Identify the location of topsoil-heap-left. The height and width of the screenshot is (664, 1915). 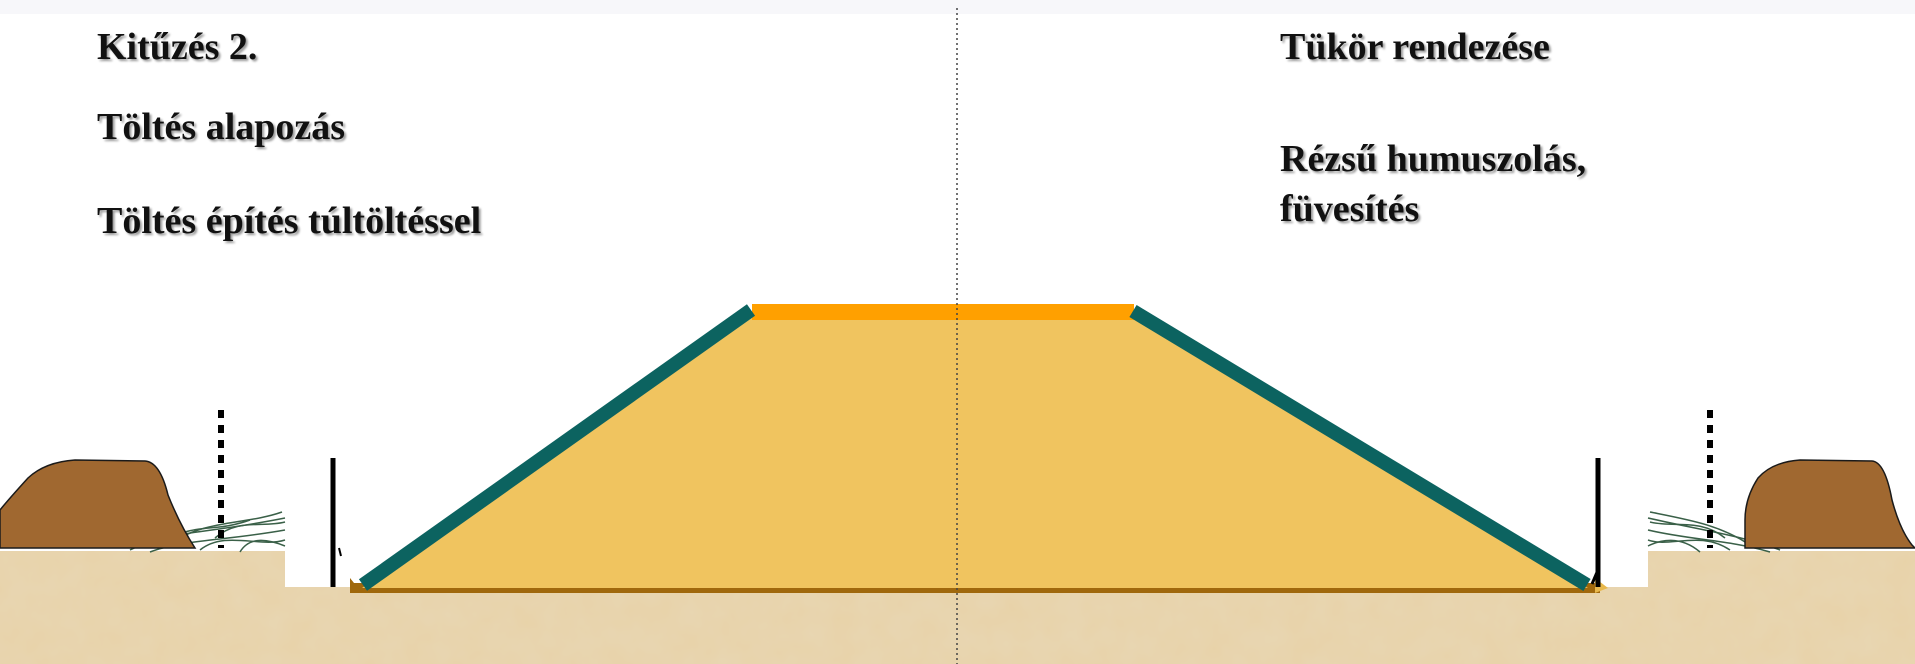
(98, 504).